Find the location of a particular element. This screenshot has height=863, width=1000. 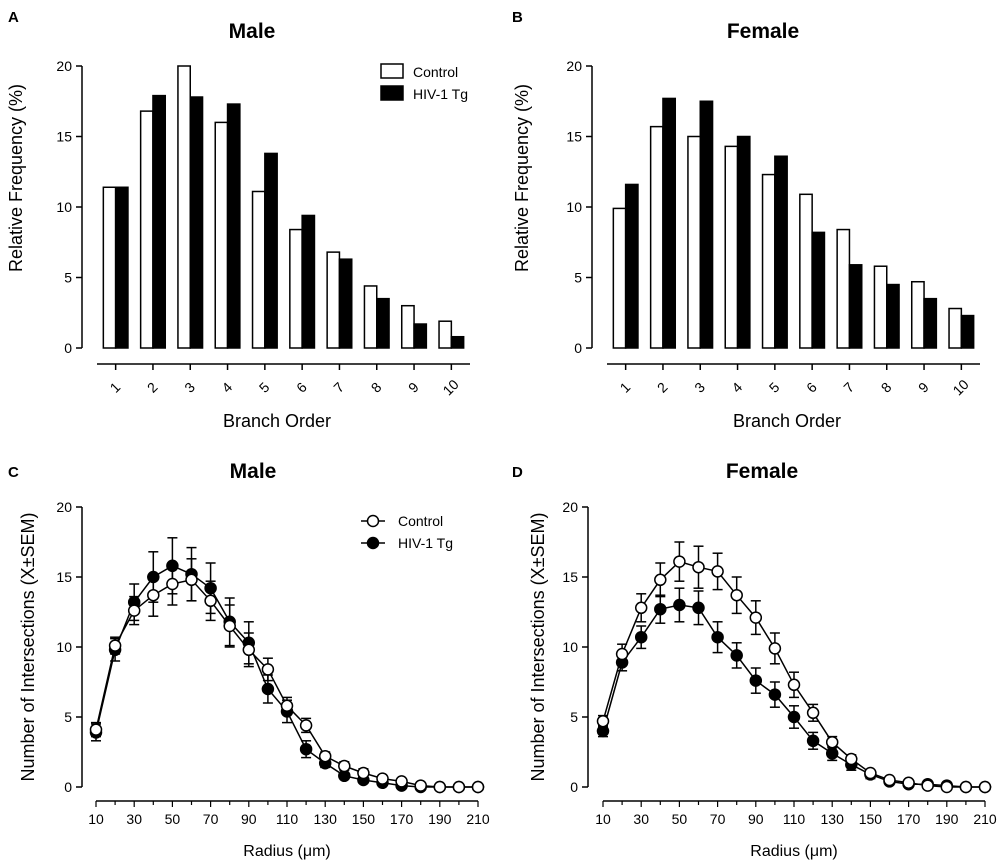

panel-letter: D is located at coordinates (517, 472).